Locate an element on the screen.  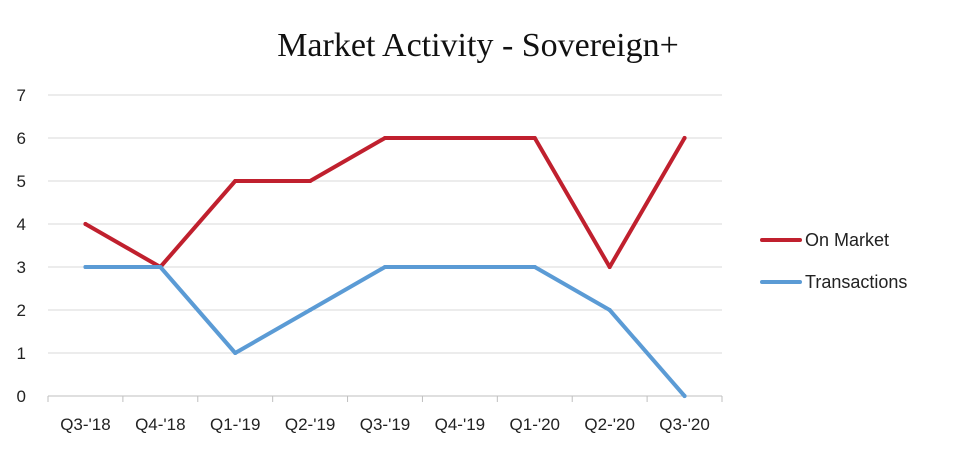
y-tick-label: 7 is located at coordinates (21, 95).